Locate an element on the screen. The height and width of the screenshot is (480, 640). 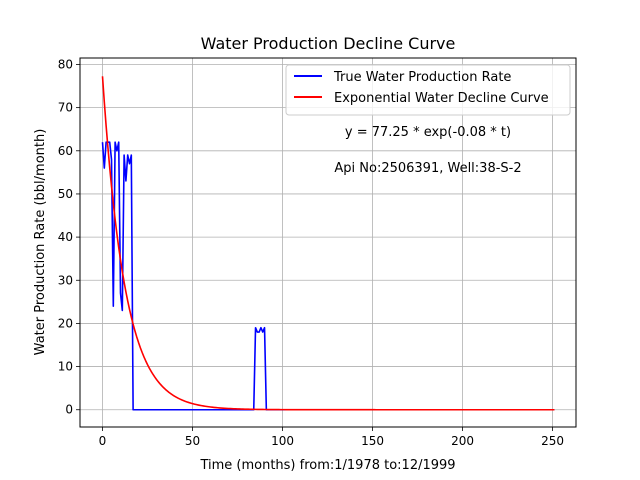
equation-annotation: y = 77.25 * exp(-0.08 * t) is located at coordinates (428, 132).